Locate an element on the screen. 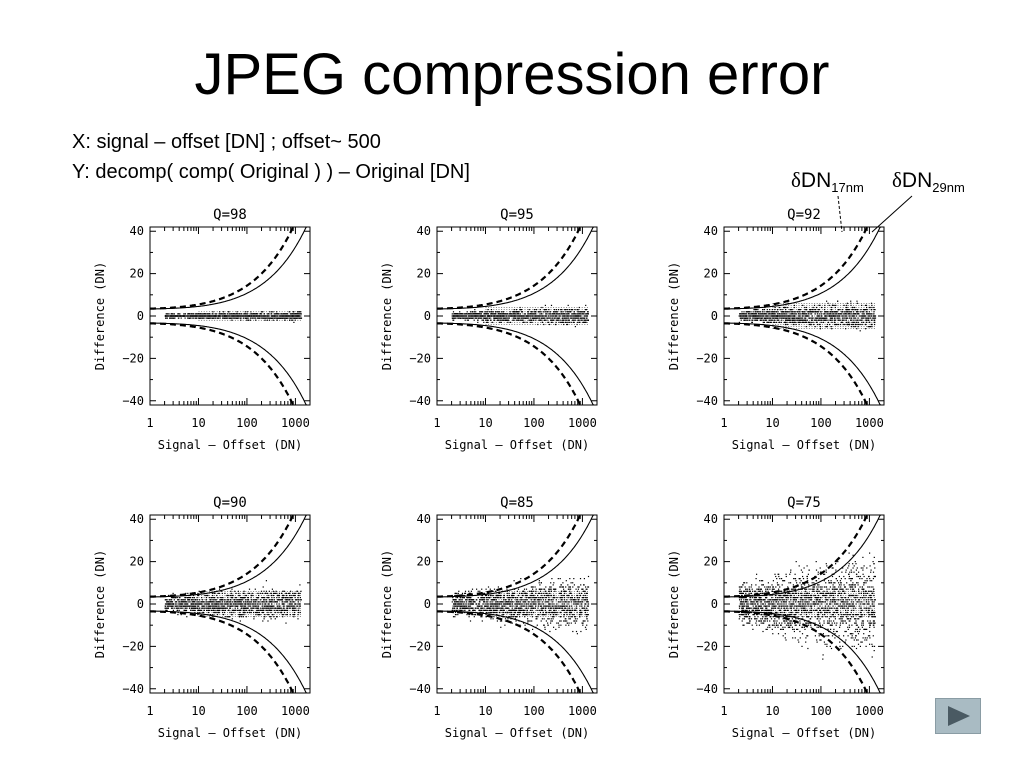 Image resolution: width=1024 pixels, height=768 pixels. y-tick-label: 40 is located at coordinates (424, 231).